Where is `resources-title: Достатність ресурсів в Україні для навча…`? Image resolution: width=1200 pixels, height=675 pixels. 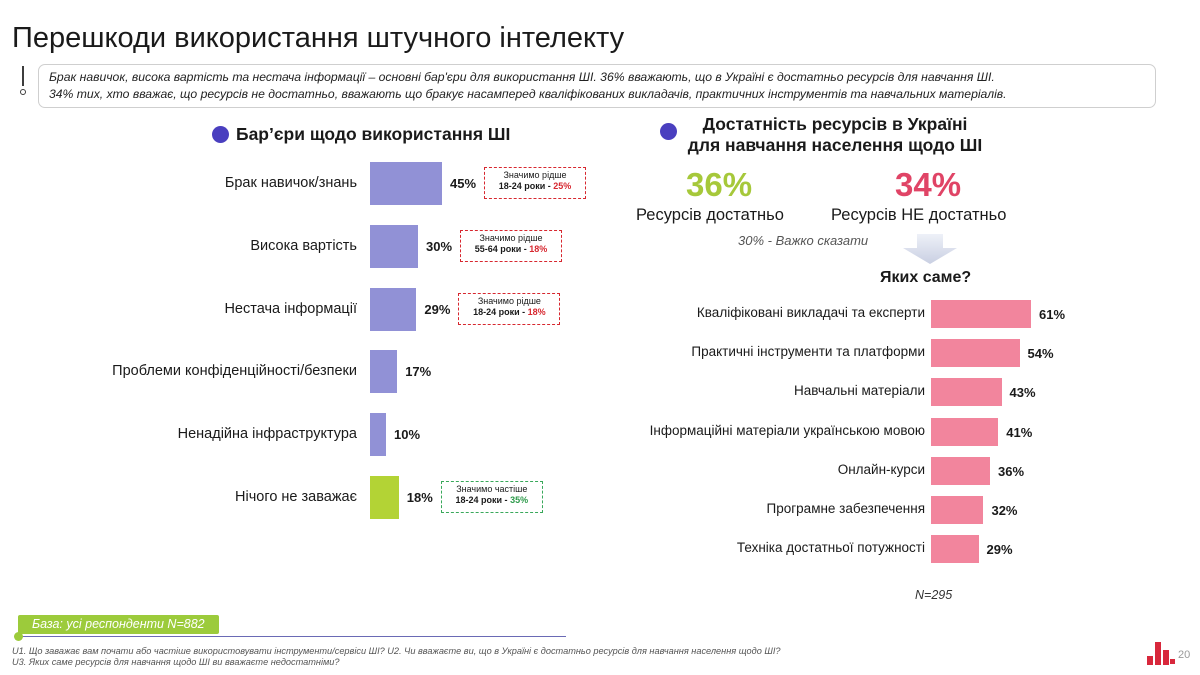 resources-title: Достатність ресурсів в Україні для навча… is located at coordinates (835, 135).